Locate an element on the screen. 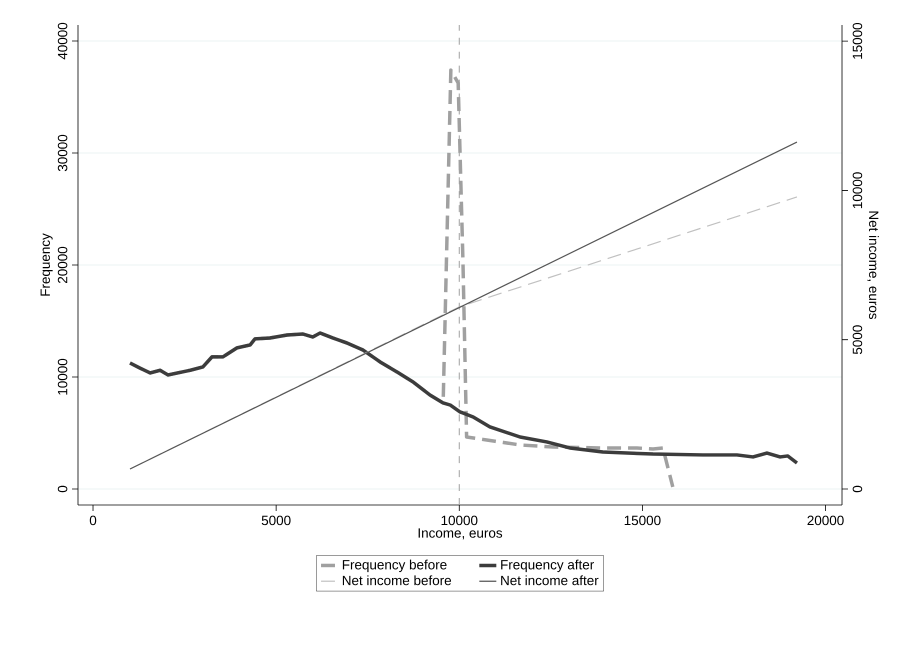 This screenshot has width=904, height=661. y2-tick-label: 15000 is located at coordinates (857, 40).